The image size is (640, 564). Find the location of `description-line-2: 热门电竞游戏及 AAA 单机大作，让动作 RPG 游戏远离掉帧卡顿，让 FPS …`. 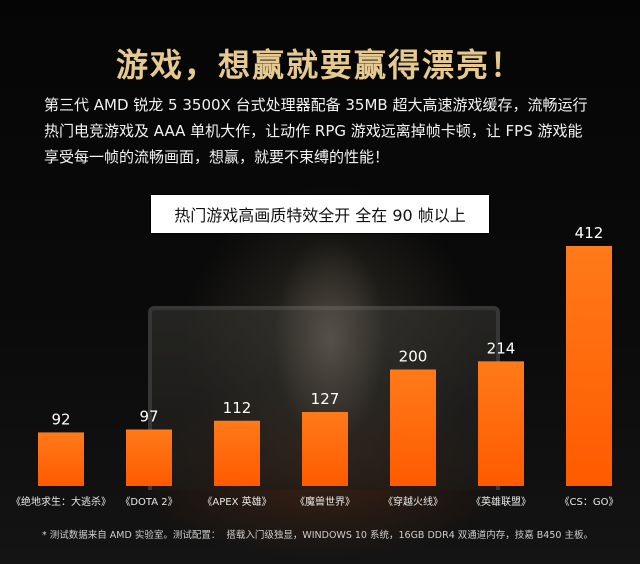

description-line-2: 热门电竞游戏及 AAA 单机大作，让动作 RPG 游戏远离掉帧卡顿，让 FPS … is located at coordinates (313, 131).